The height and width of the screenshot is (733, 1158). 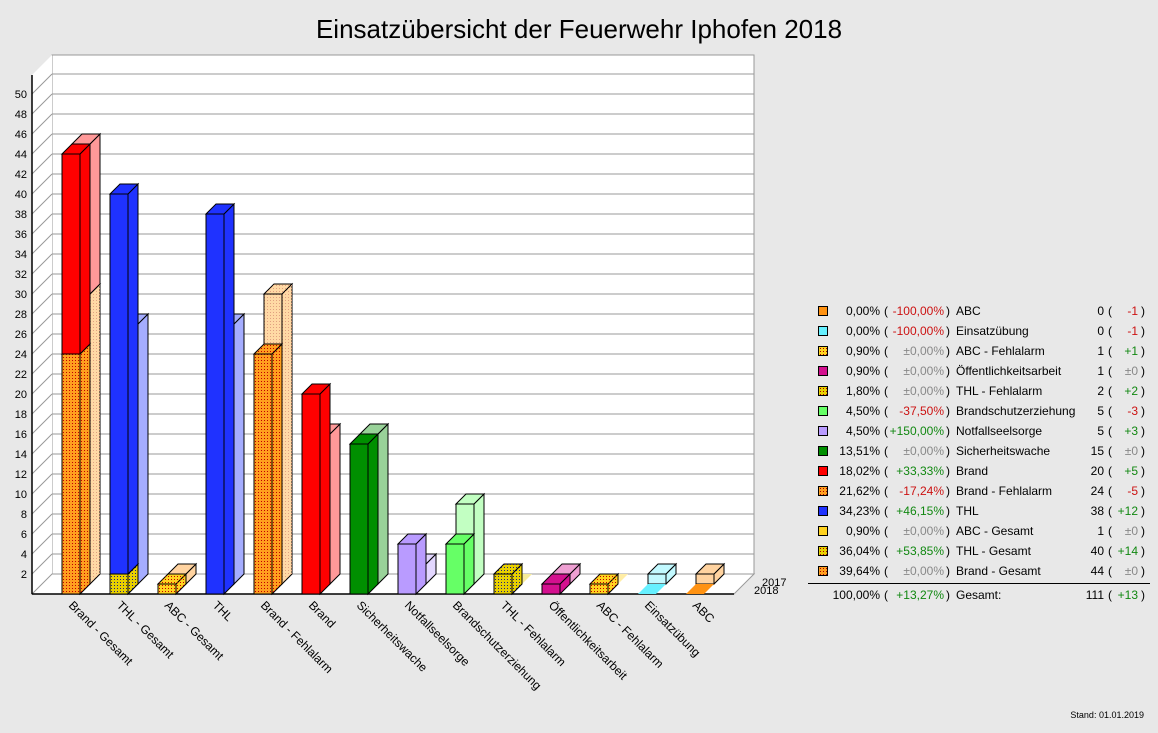 What do you see at coordinates (918, 311) in the screenshot?
I see `legend-change: -100,00%` at bounding box center [918, 311].